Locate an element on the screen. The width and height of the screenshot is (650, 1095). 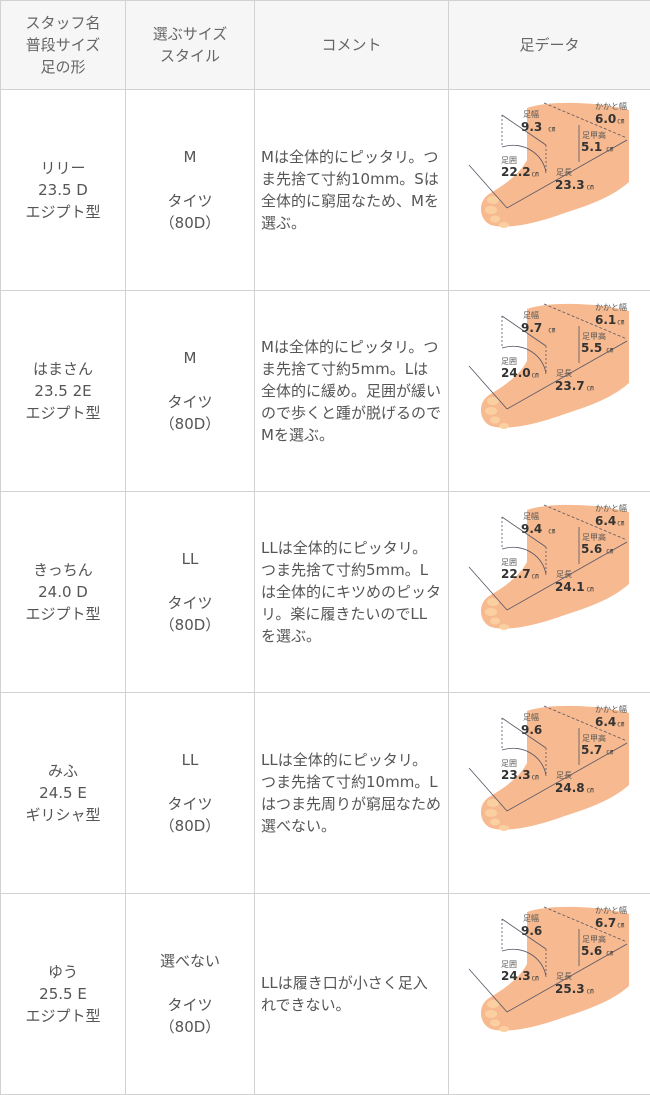
staff-cell: きっちん 24.0 D エジプト型 is located at coordinates (63, 592).